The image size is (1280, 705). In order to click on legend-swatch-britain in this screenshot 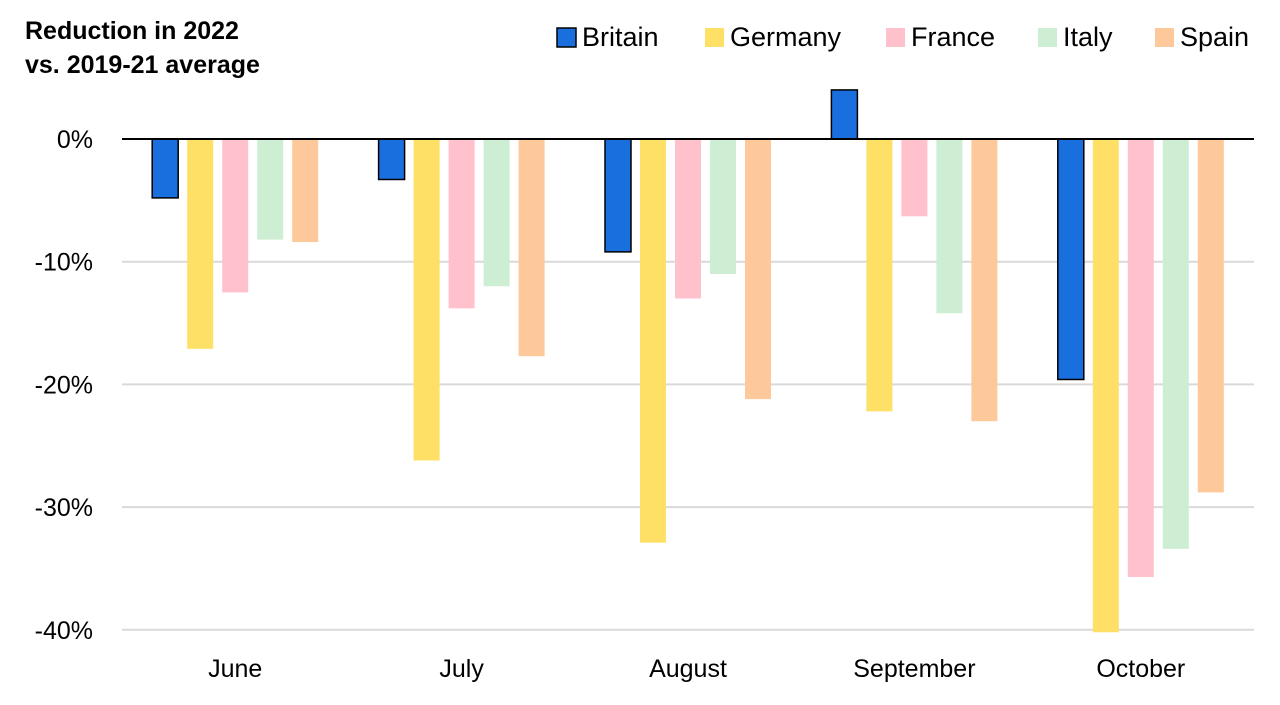, I will do `click(566, 37)`.